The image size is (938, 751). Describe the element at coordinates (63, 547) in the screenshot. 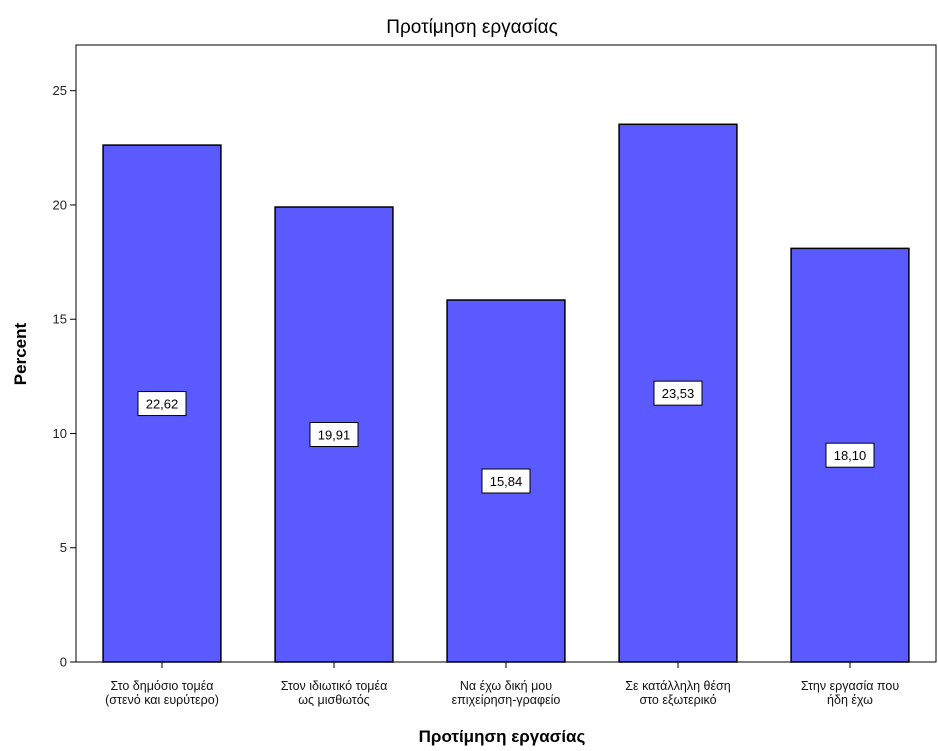

I see `y-tick-label: 5` at that location.